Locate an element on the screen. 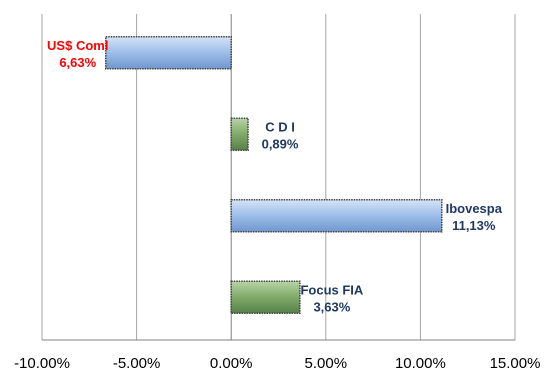 This screenshot has width=550, height=376. x-tick-label: 10.00% is located at coordinates (420, 363).